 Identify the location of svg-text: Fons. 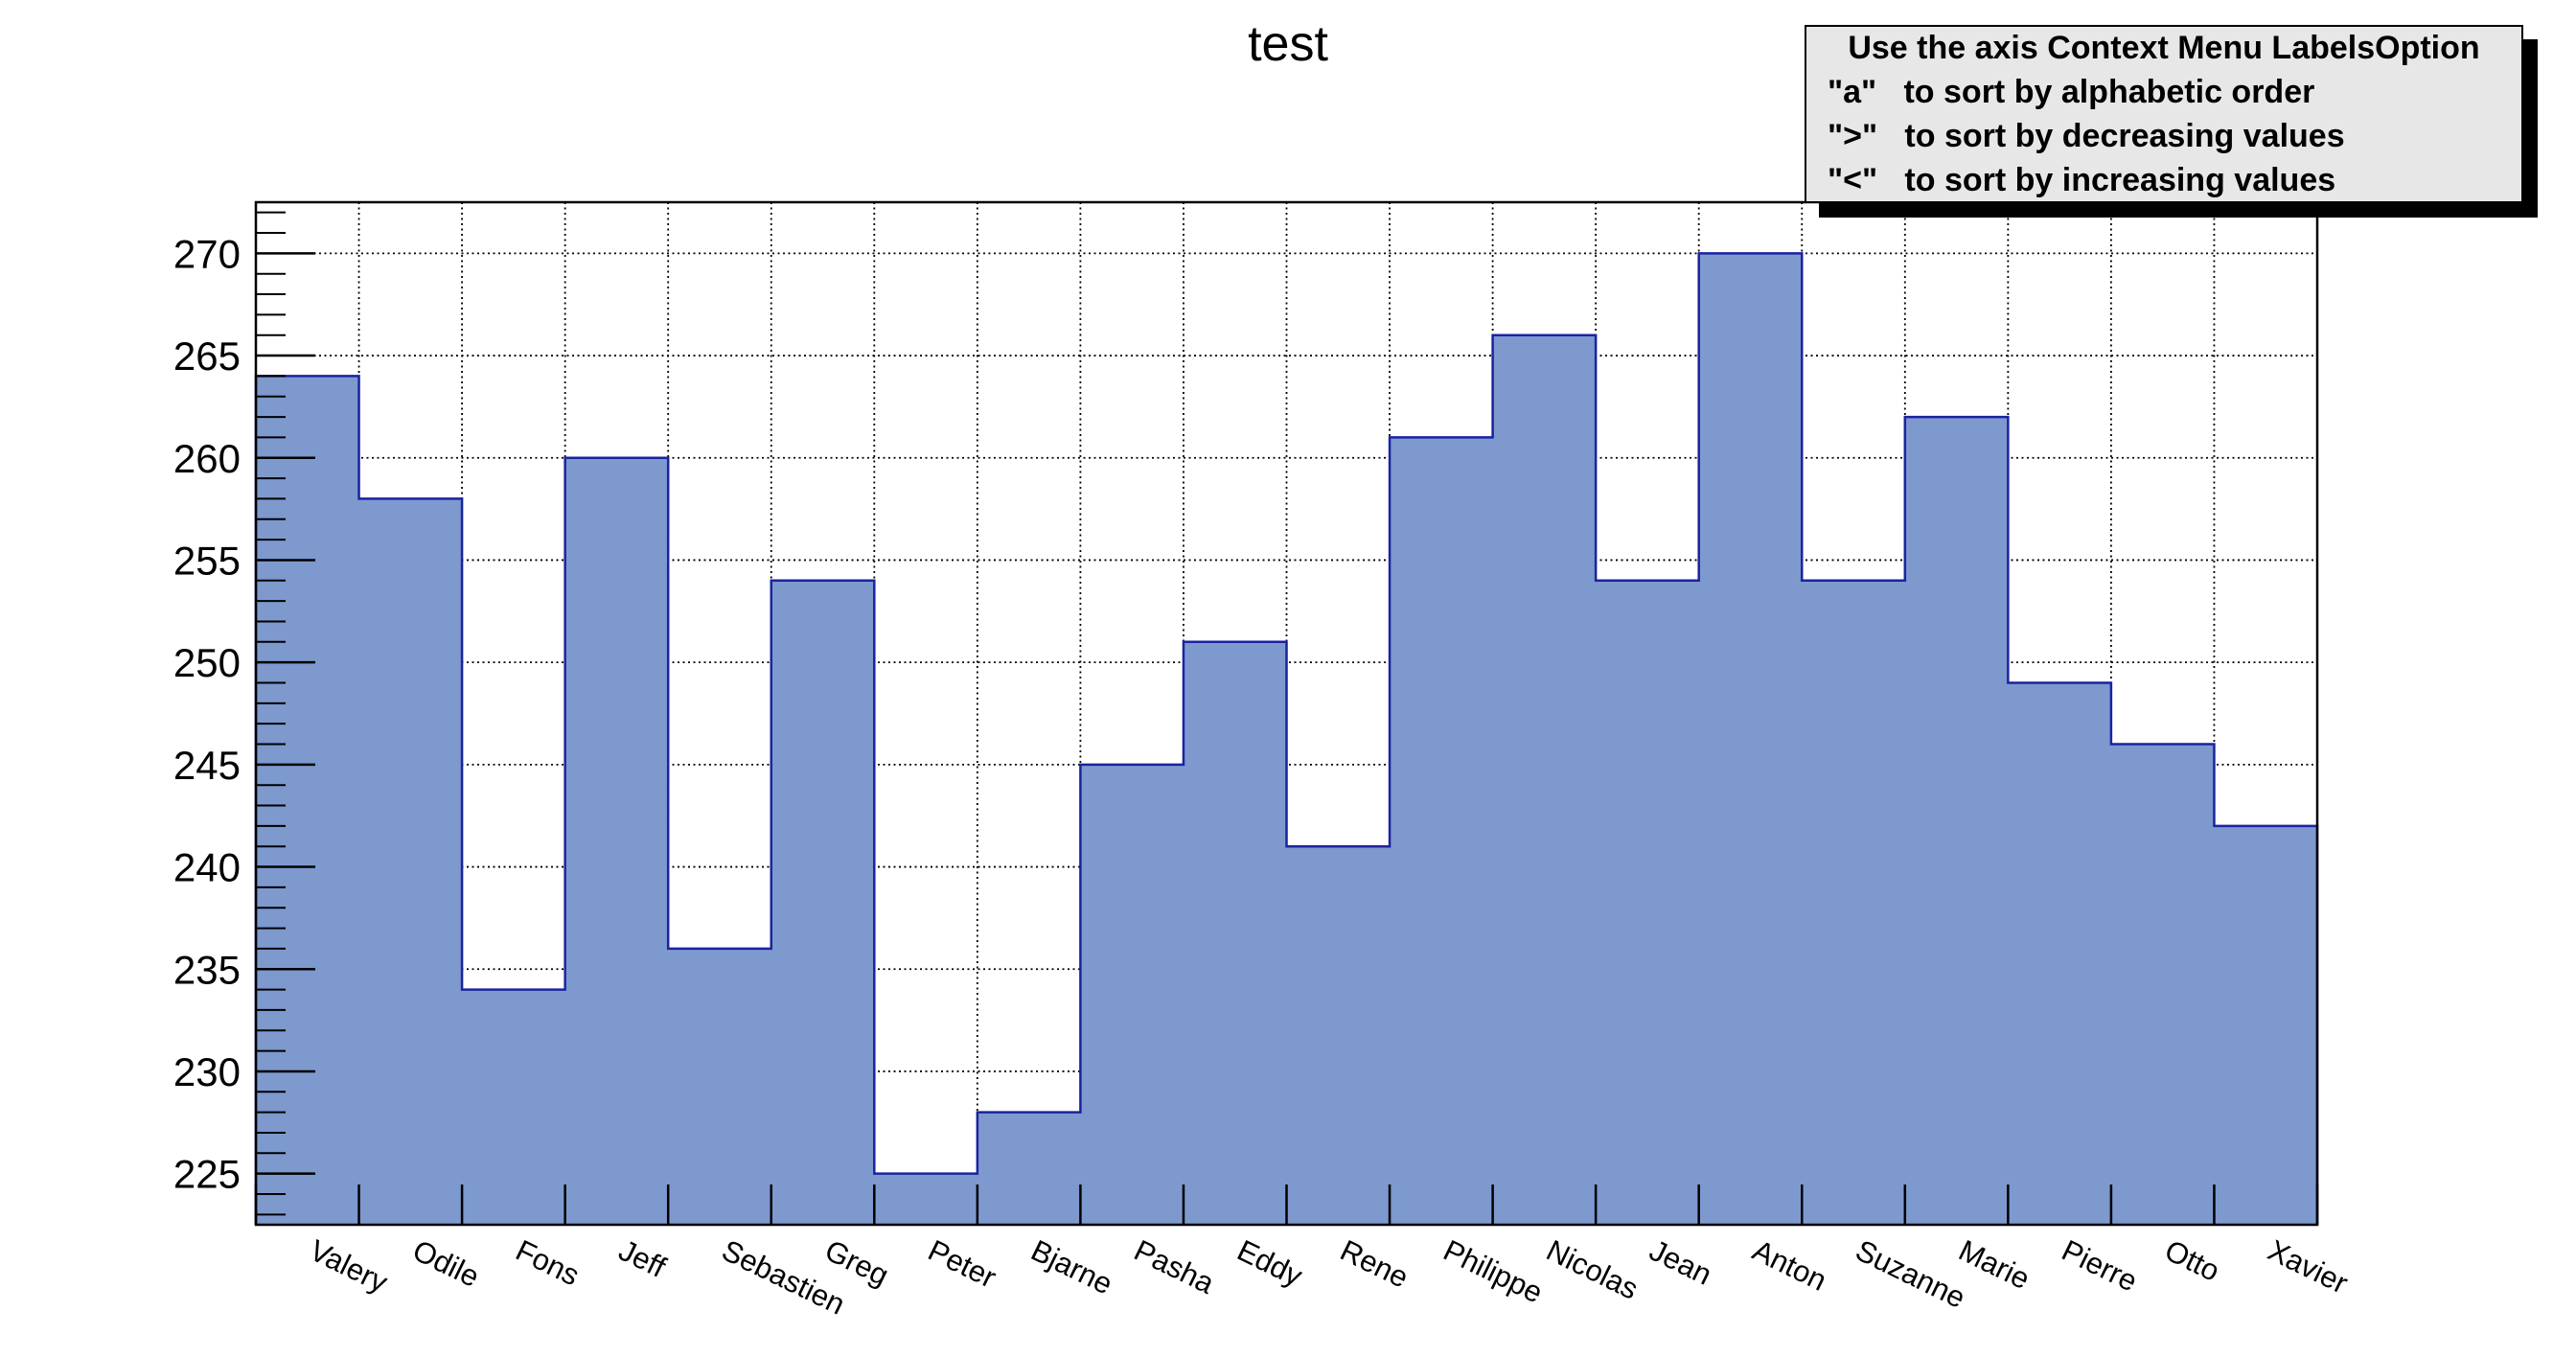
(548, 1263).